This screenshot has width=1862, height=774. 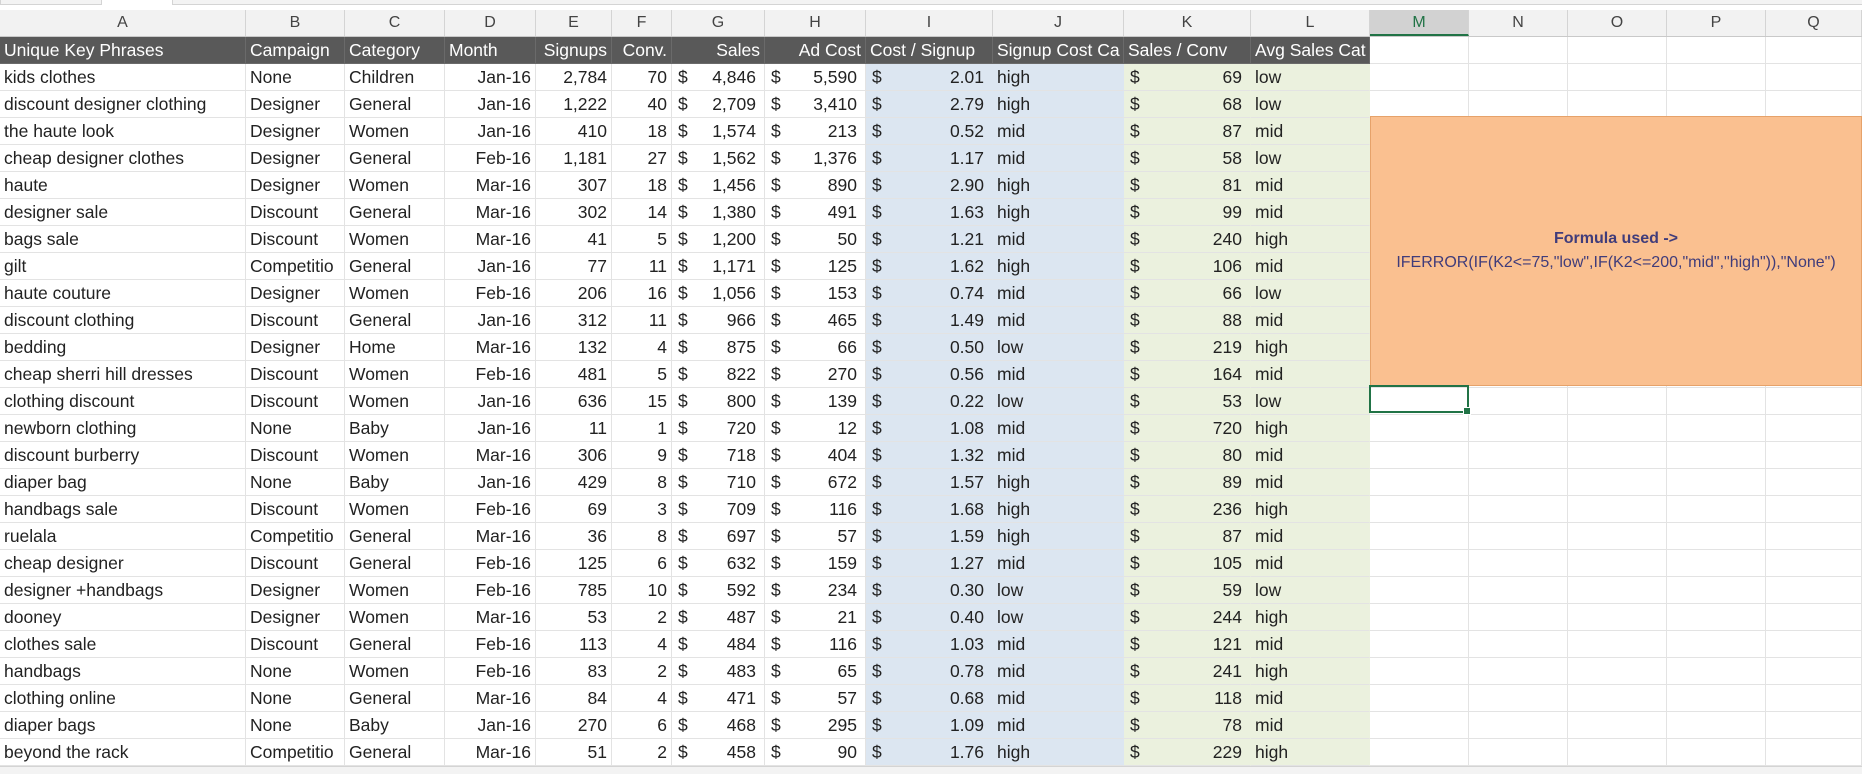 What do you see at coordinates (574, 77) in the screenshot?
I see `data-cell: 2,784` at bounding box center [574, 77].